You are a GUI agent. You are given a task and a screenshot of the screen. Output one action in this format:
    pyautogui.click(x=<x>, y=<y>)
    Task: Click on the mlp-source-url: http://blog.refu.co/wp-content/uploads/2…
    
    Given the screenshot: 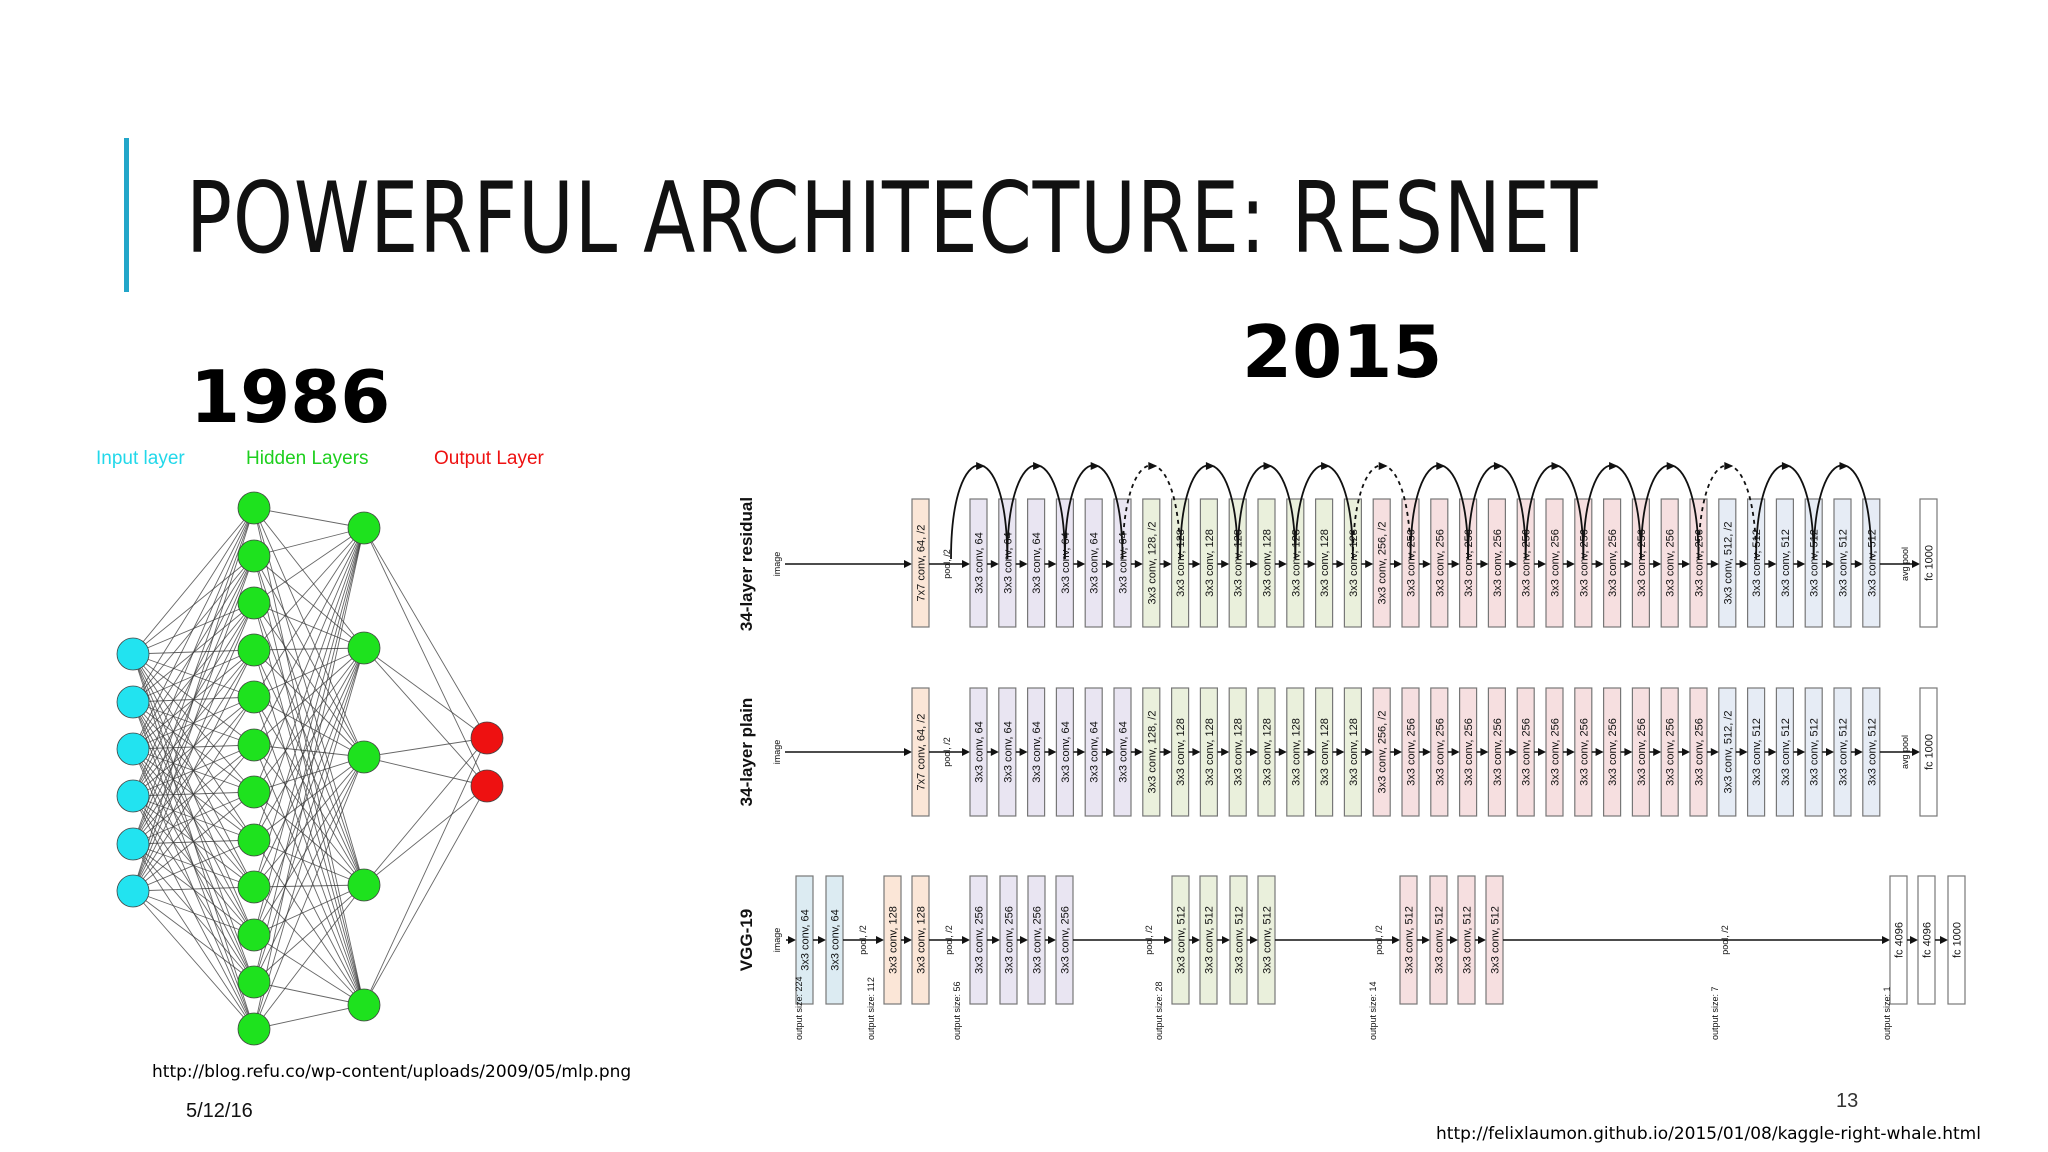 What is the action you would take?
    pyautogui.click(x=392, y=1072)
    